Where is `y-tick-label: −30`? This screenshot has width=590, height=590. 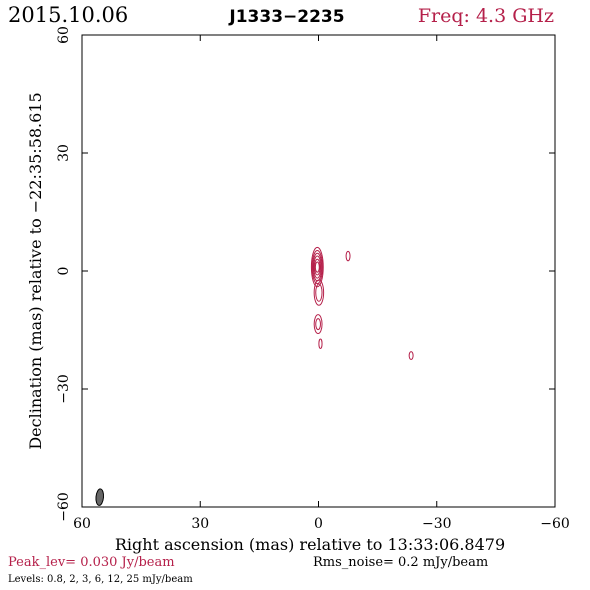 y-tick-label: −30 is located at coordinates (64, 389).